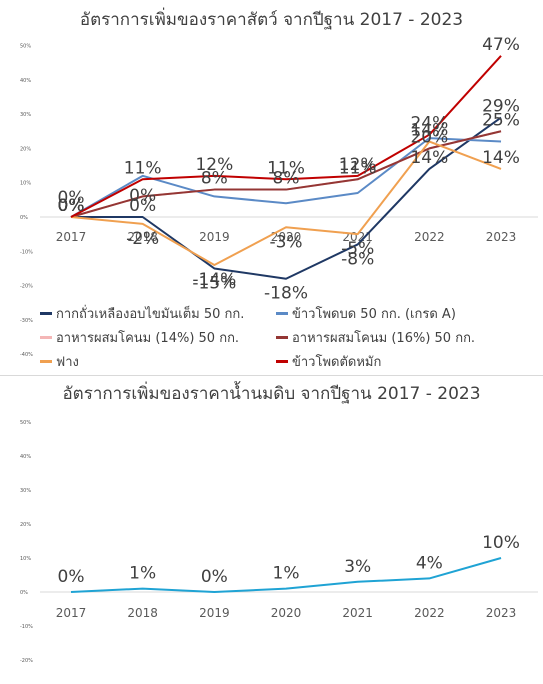 The image size is (543, 684). I want to click on data-label: 25%, so click(501, 120).